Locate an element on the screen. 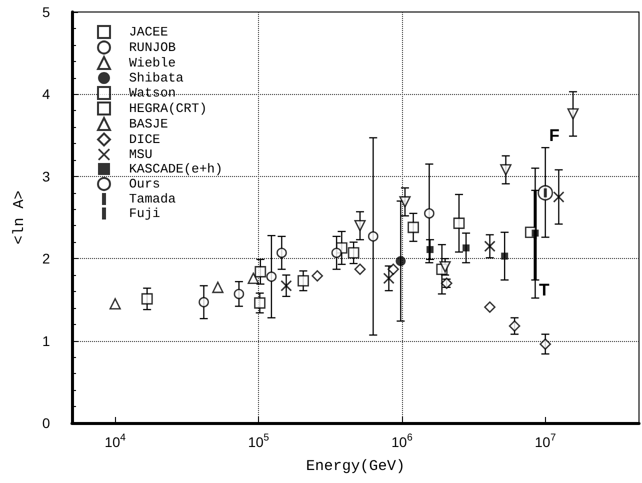 This screenshot has height=483, width=642. legend-label: HEGRA(CRT) is located at coordinates (168, 108).